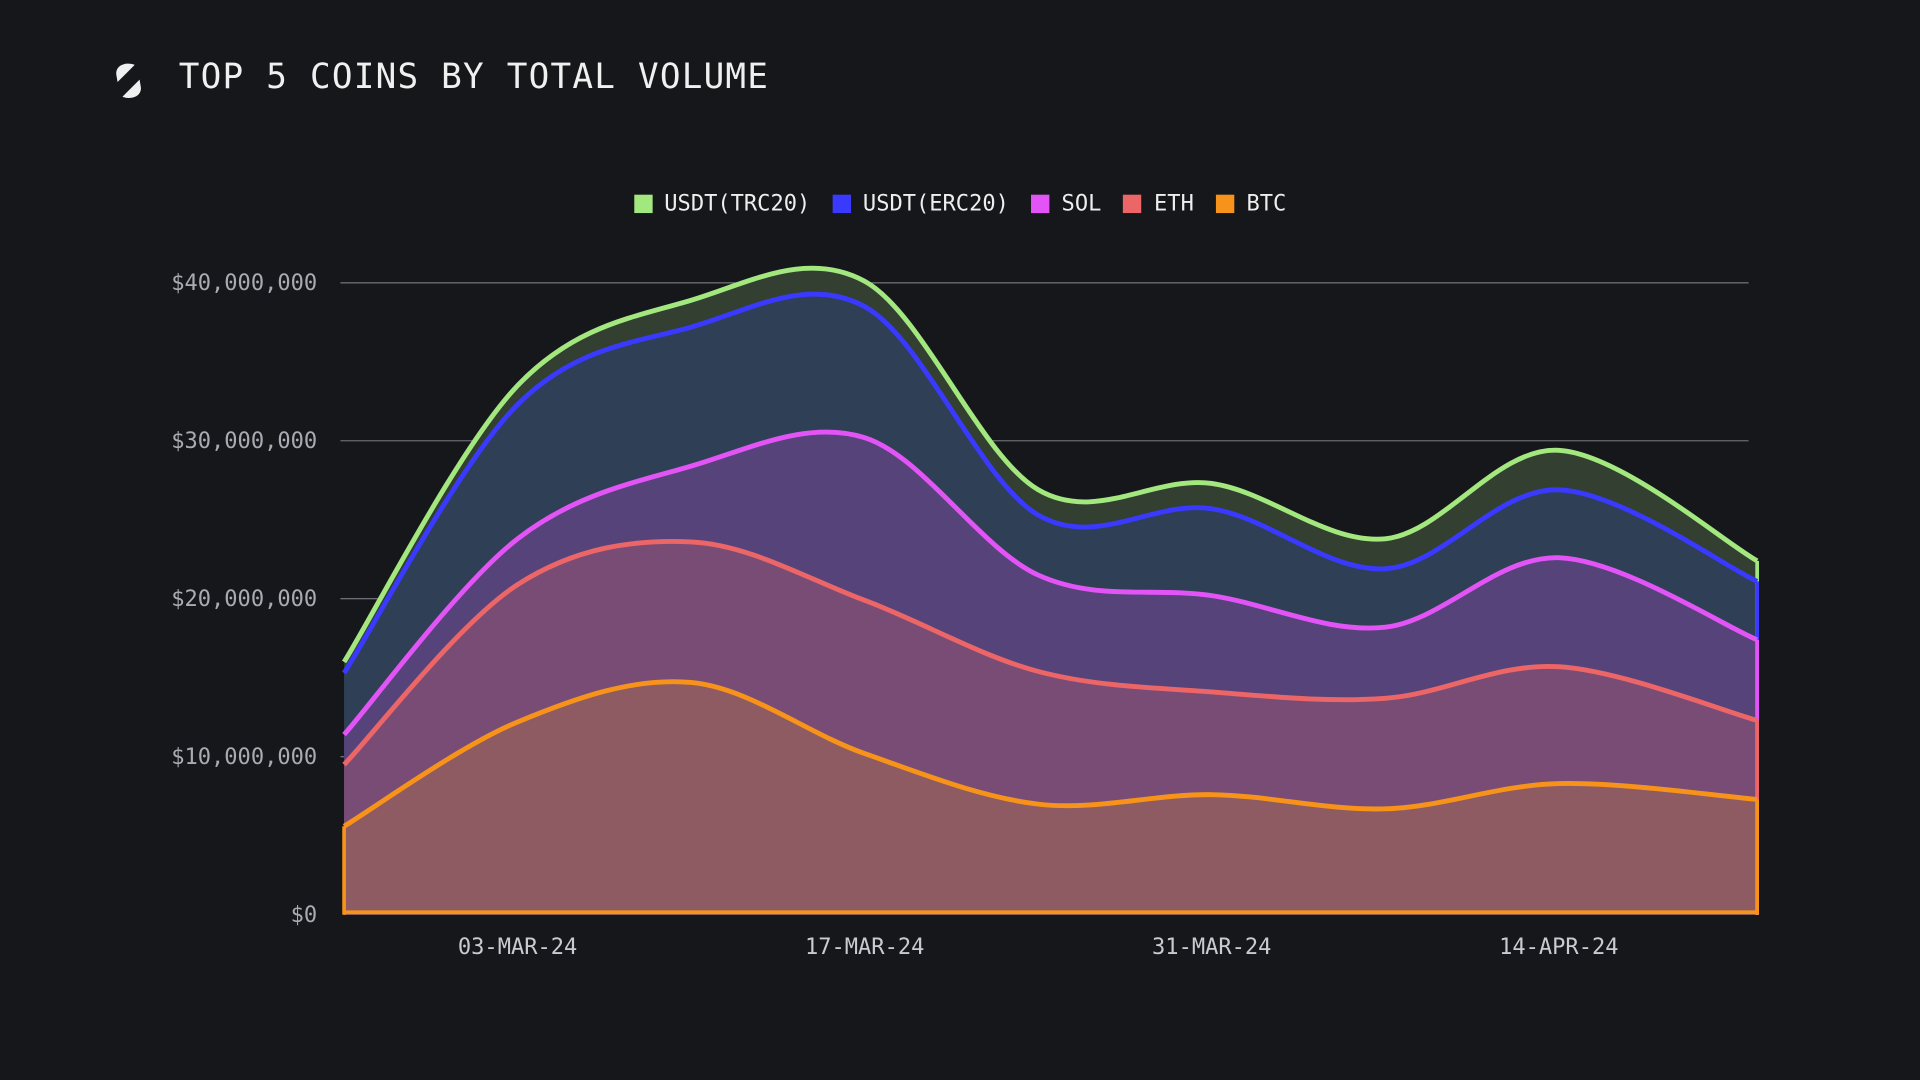 The image size is (1920, 1080). I want to click on legend-label: USDT(TRC20), so click(737, 204).